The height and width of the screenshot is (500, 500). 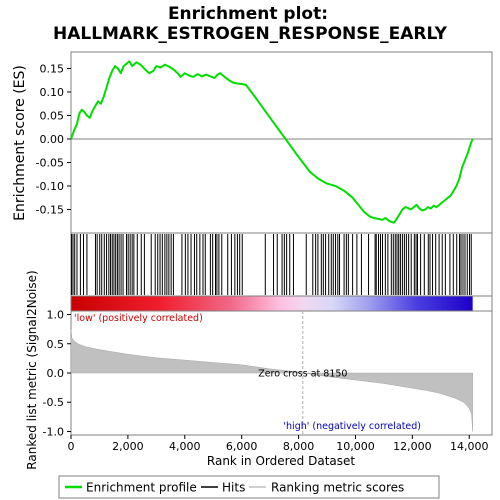 What do you see at coordinates (469, 446) in the screenshot?
I see `x-tick-label: 14,000` at bounding box center [469, 446].